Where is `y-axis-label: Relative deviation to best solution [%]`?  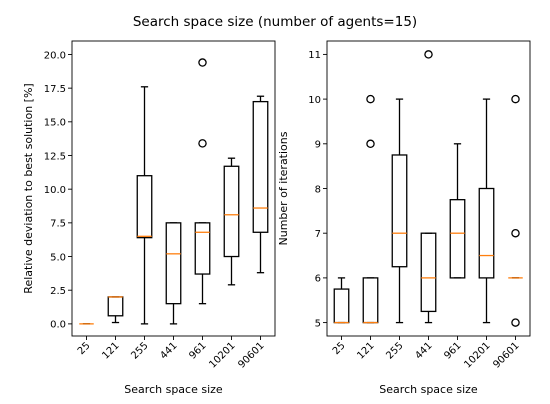 y-axis-label: Relative deviation to best solution [%] is located at coordinates (28, 188).